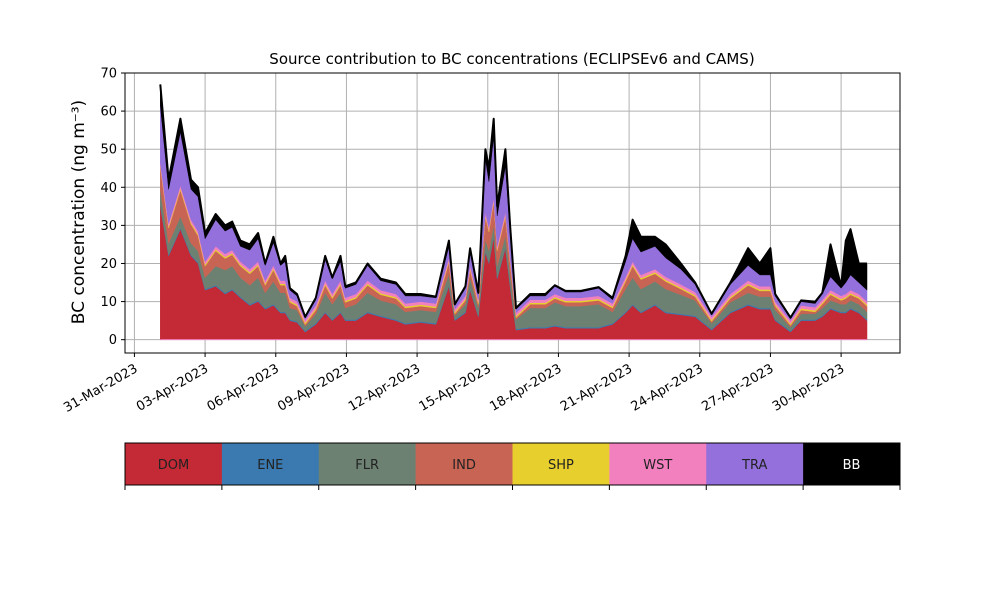 This screenshot has width=1000, height=600. I want to click on colorbar-swatch-shp, so click(561, 464).